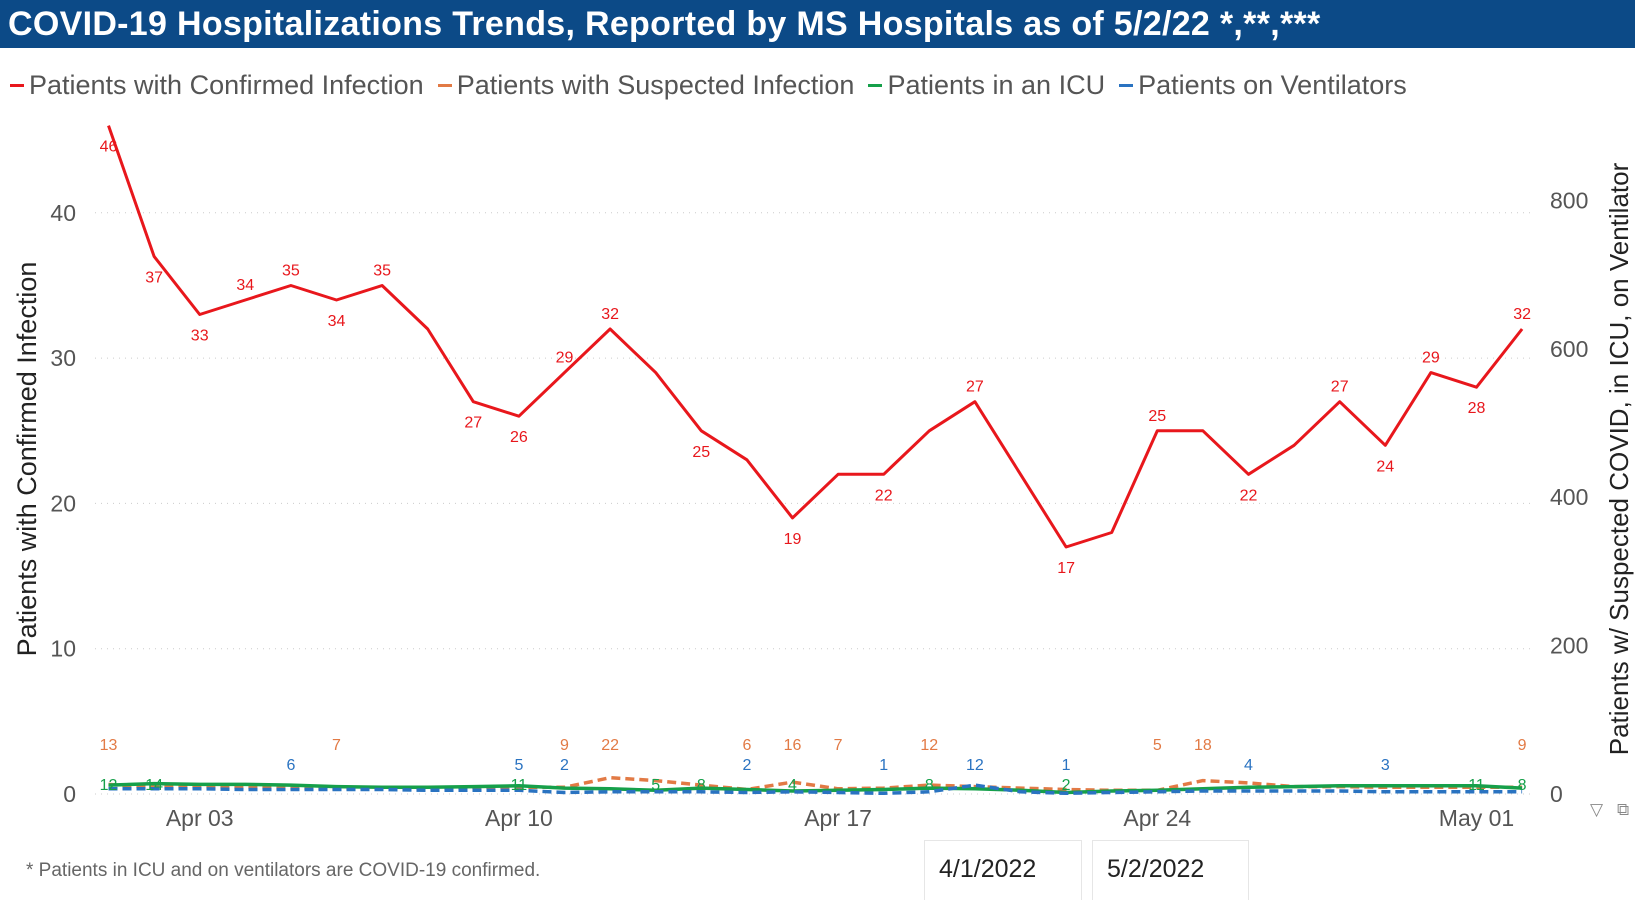 This screenshot has height=900, width=1635. Describe the element at coordinates (63, 649) in the screenshot. I see `y-left-tick-label: 10` at that location.